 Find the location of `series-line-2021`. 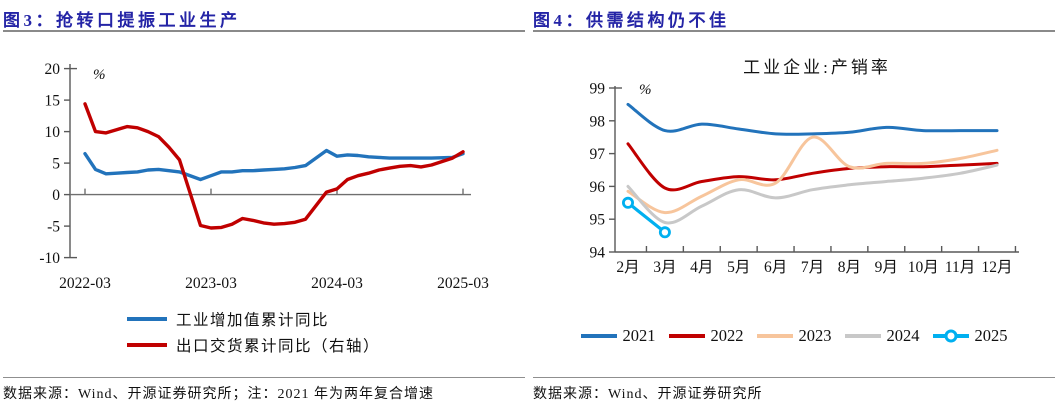

series-line-2021 is located at coordinates (812, 119).